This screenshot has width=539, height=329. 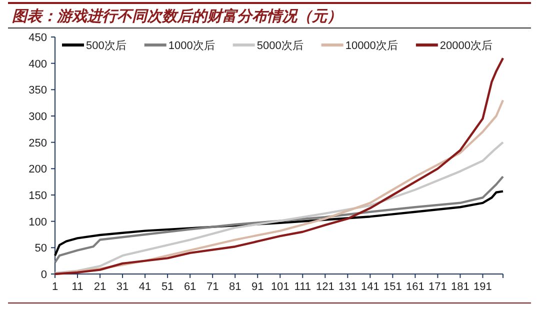 I want to click on x-tick-label: 91, so click(x=257, y=287).